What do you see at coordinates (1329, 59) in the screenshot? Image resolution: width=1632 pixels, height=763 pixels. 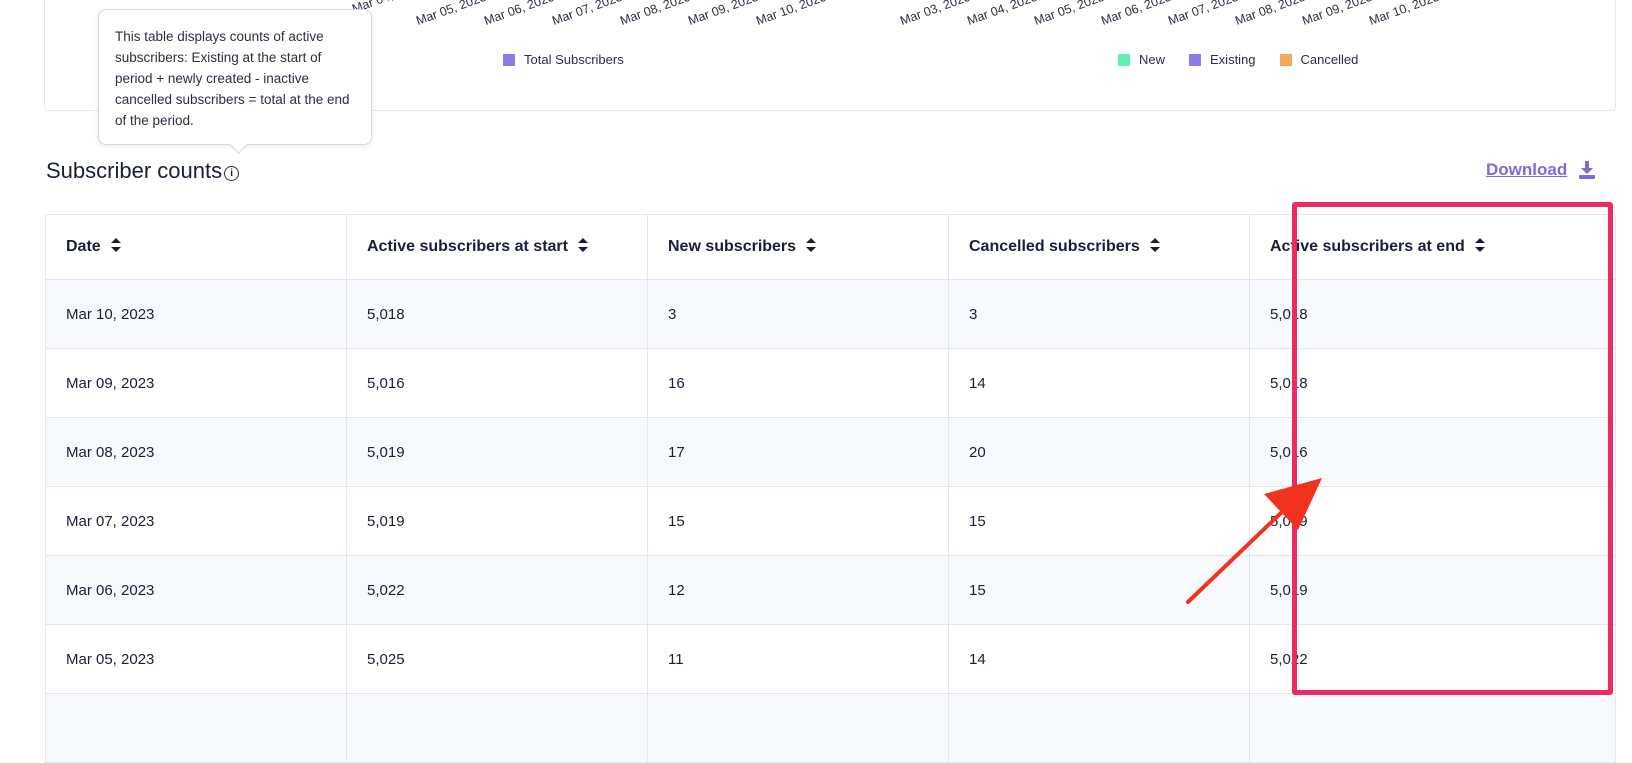 I see `legend-label: Cancelled` at bounding box center [1329, 59].